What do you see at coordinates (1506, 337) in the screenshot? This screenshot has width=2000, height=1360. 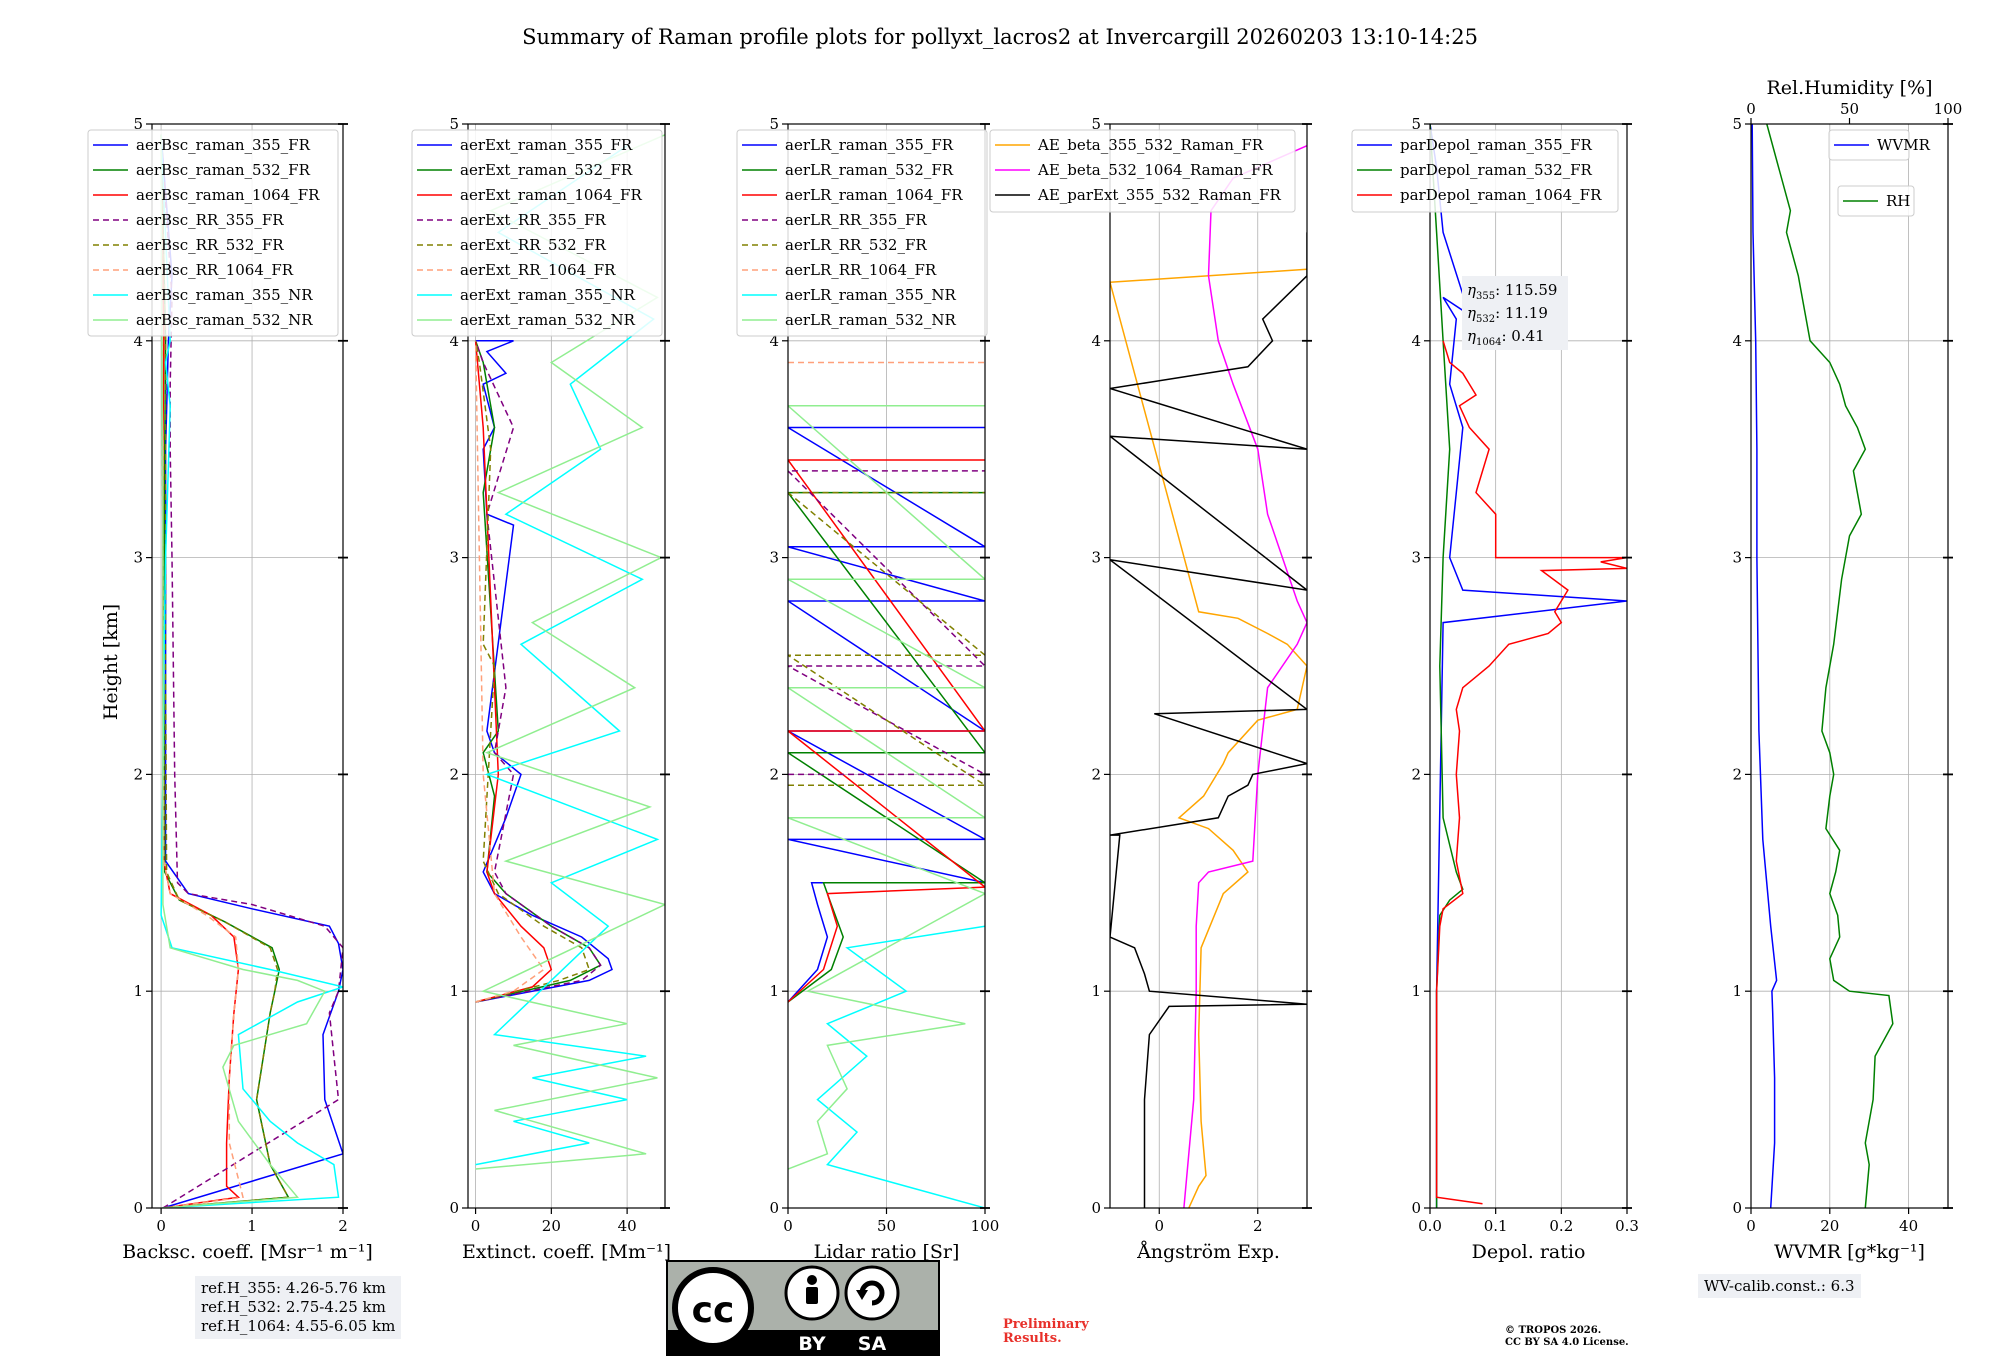 I see `eta-value: η1064: 0.41` at bounding box center [1506, 337].